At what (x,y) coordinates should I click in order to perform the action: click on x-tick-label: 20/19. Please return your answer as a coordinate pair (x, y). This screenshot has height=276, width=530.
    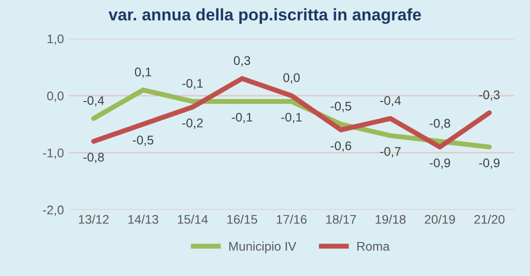
    Looking at the image, I should click on (439, 219).